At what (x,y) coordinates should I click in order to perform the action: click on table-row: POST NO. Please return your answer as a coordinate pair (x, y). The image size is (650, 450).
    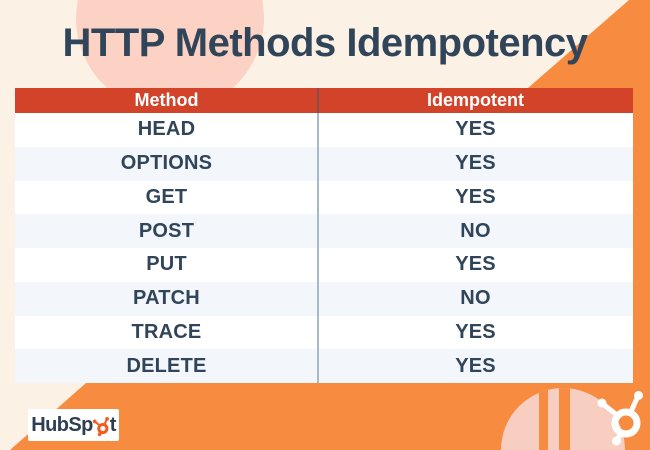
    Looking at the image, I should click on (324, 231).